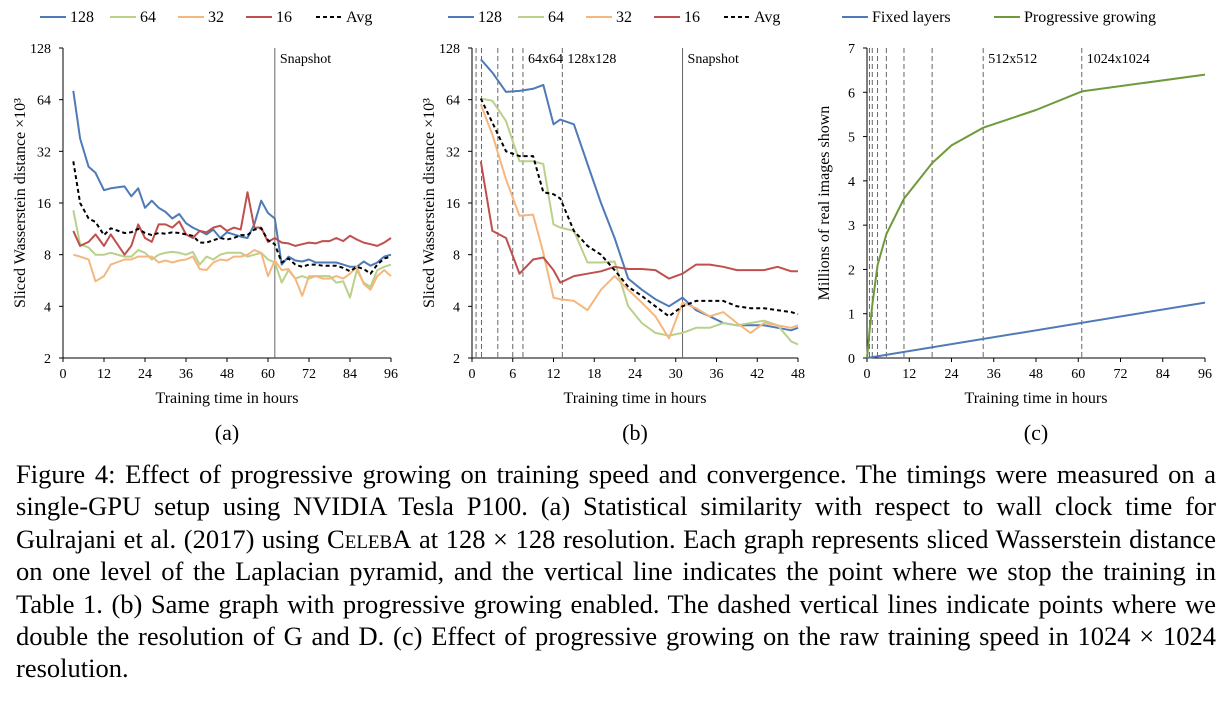 The image size is (1230, 709). Describe the element at coordinates (676, 374) in the screenshot. I see `x-tick-label: 30` at that location.